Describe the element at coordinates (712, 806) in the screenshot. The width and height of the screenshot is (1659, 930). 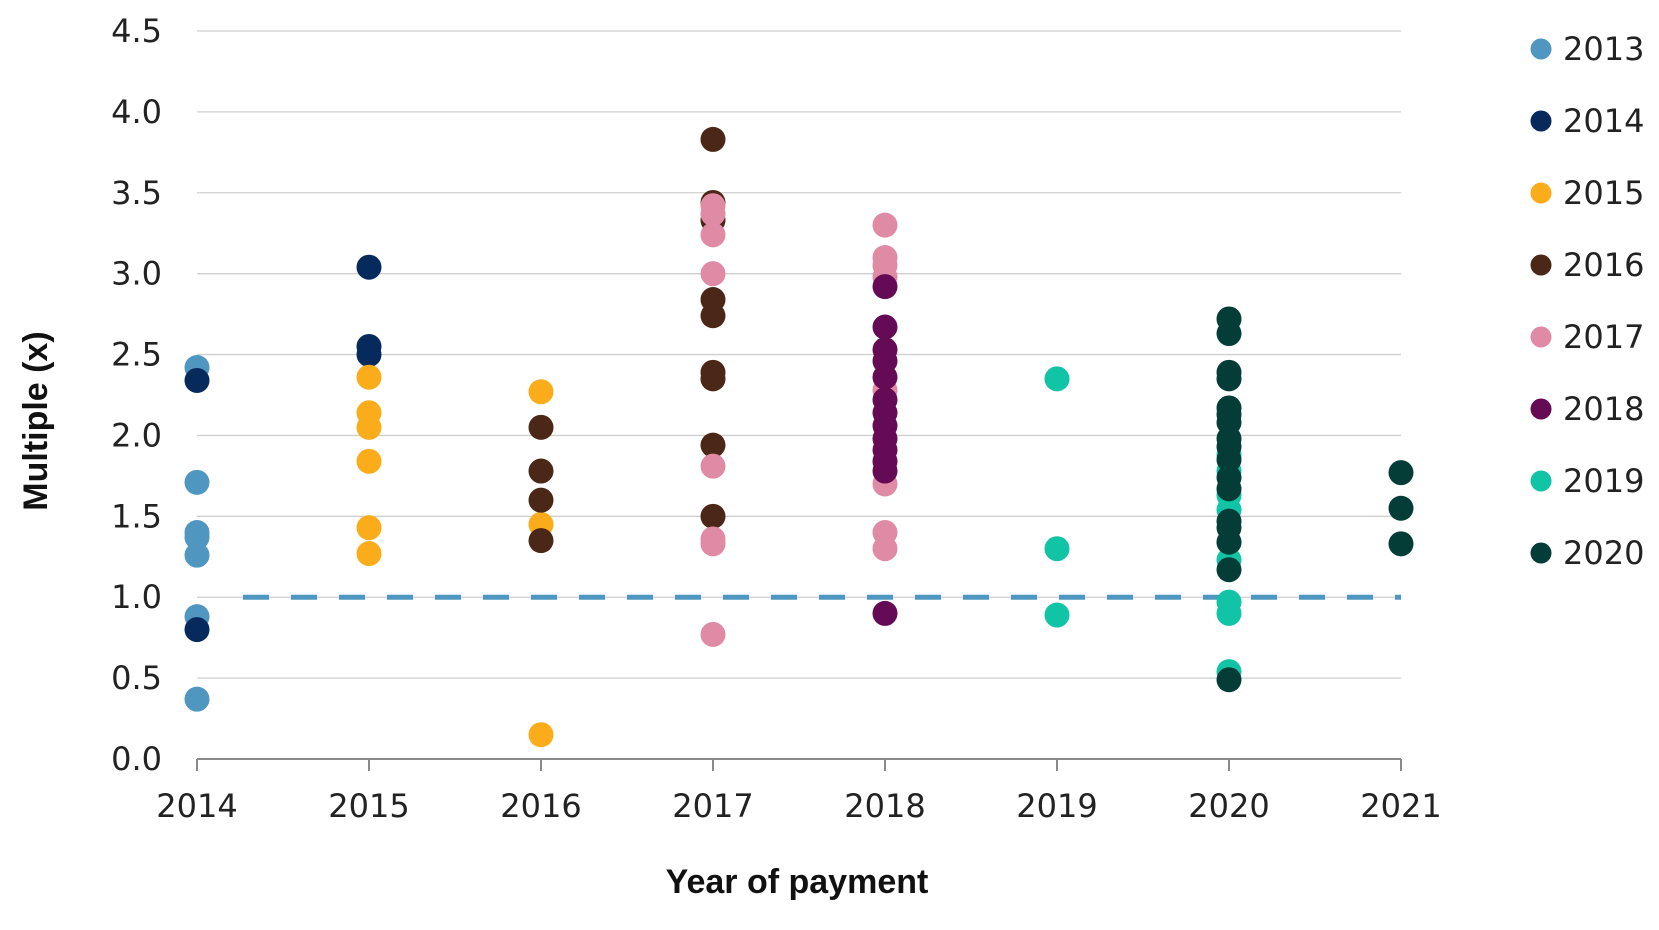
I see `x-tick-label: 2017` at that location.